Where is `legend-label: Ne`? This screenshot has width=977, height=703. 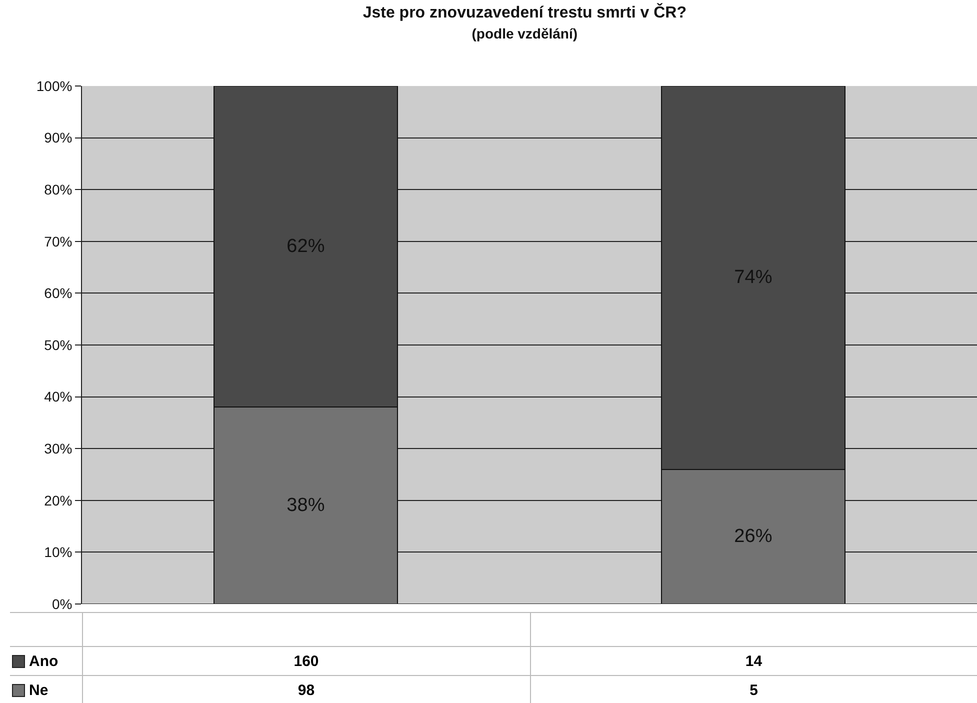
legend-label: Ne is located at coordinates (38, 690).